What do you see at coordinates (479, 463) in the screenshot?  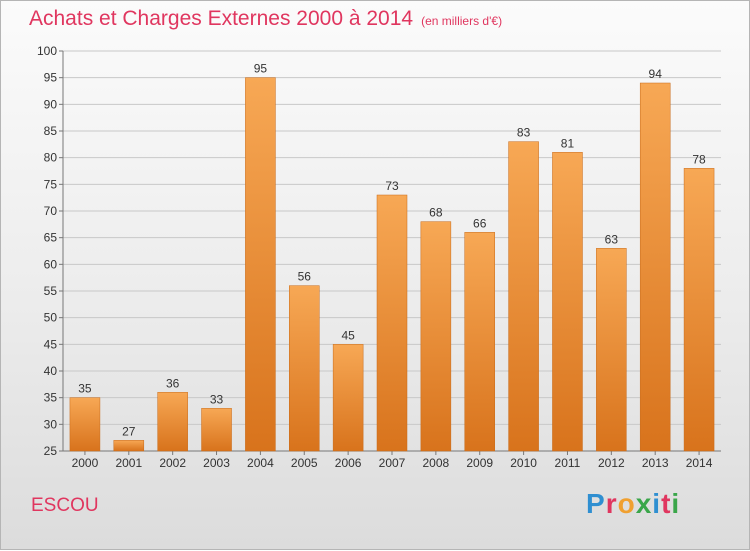 I see `x-tick-label-2009: 2009` at bounding box center [479, 463].